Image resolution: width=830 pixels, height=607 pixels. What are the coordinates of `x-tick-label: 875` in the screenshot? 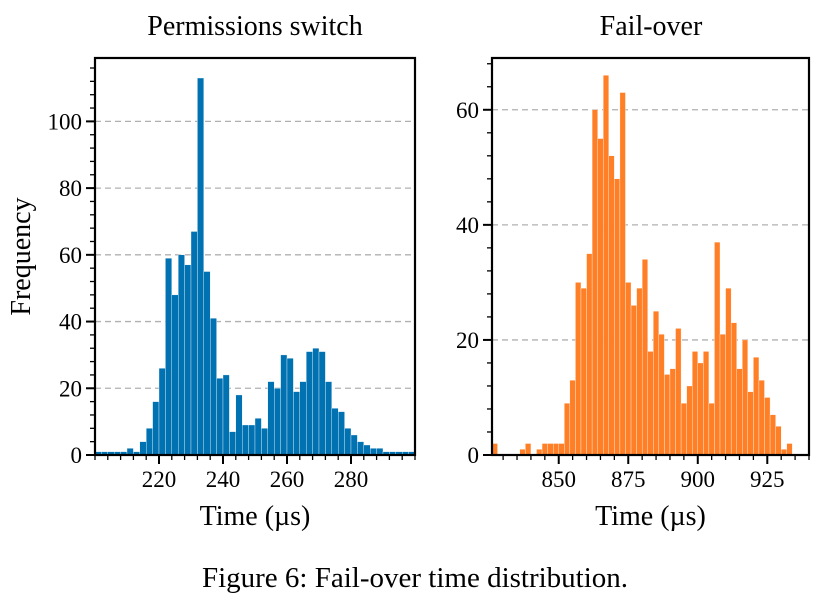 It's located at (628, 479).